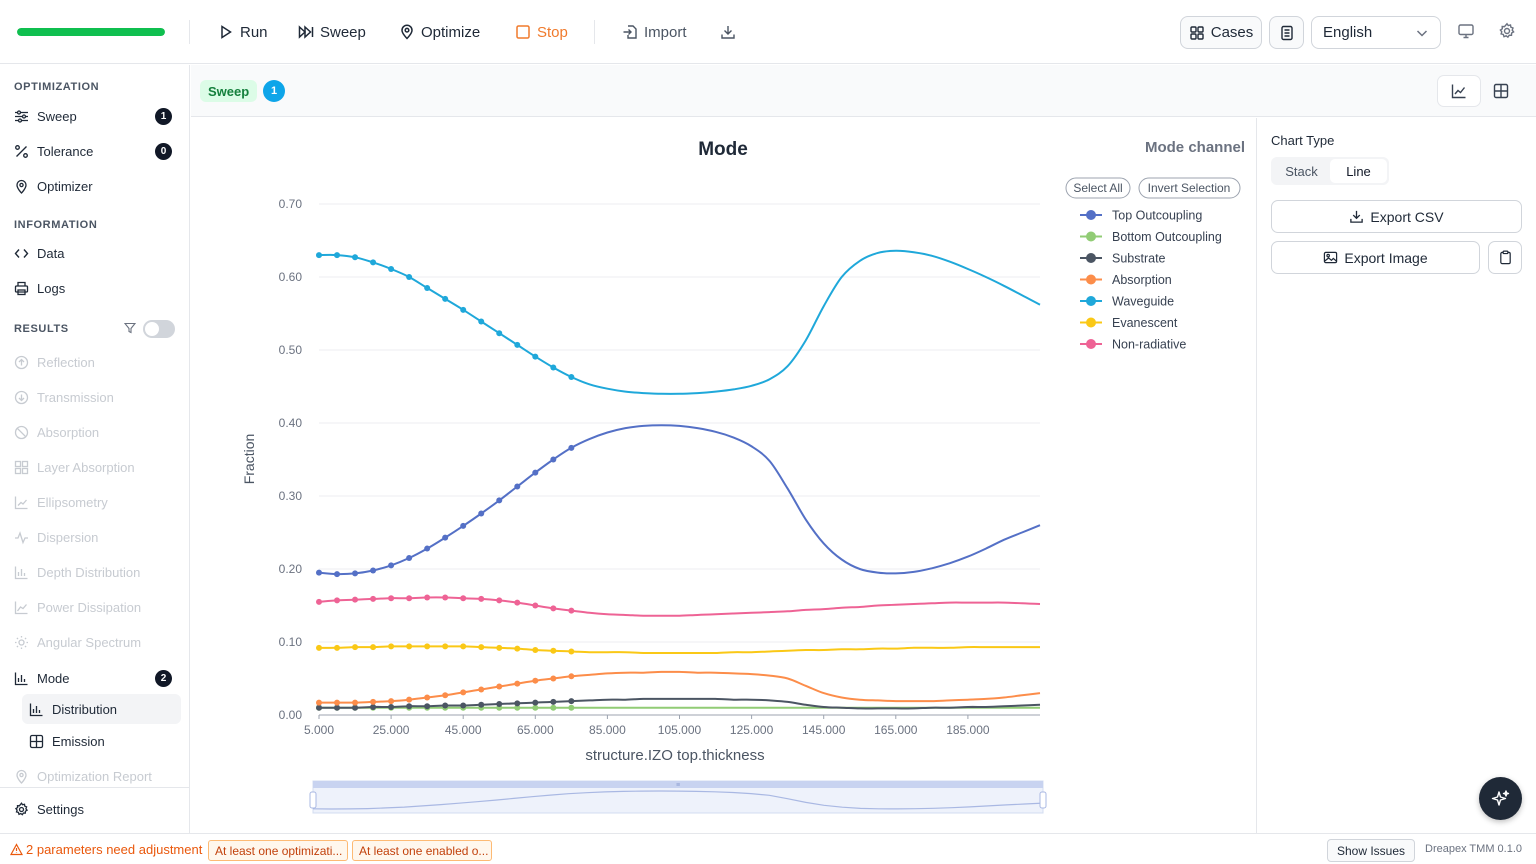 Image resolution: width=1536 pixels, height=864 pixels. What do you see at coordinates (229, 91) in the screenshot?
I see `sweep-tag: Sweep` at bounding box center [229, 91].